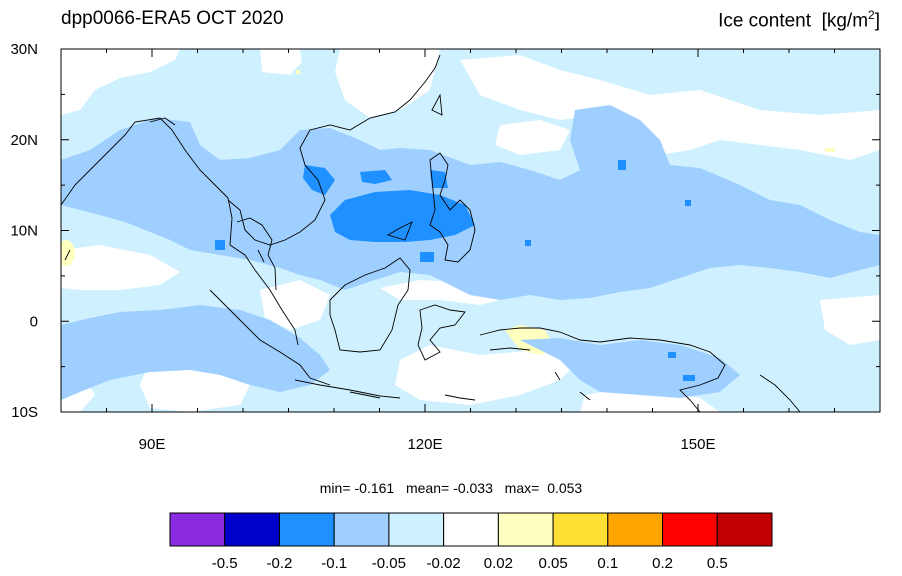 The height and width of the screenshot is (576, 902). What do you see at coordinates (335, 488) in the screenshot?
I see `min-label: min=` at bounding box center [335, 488].